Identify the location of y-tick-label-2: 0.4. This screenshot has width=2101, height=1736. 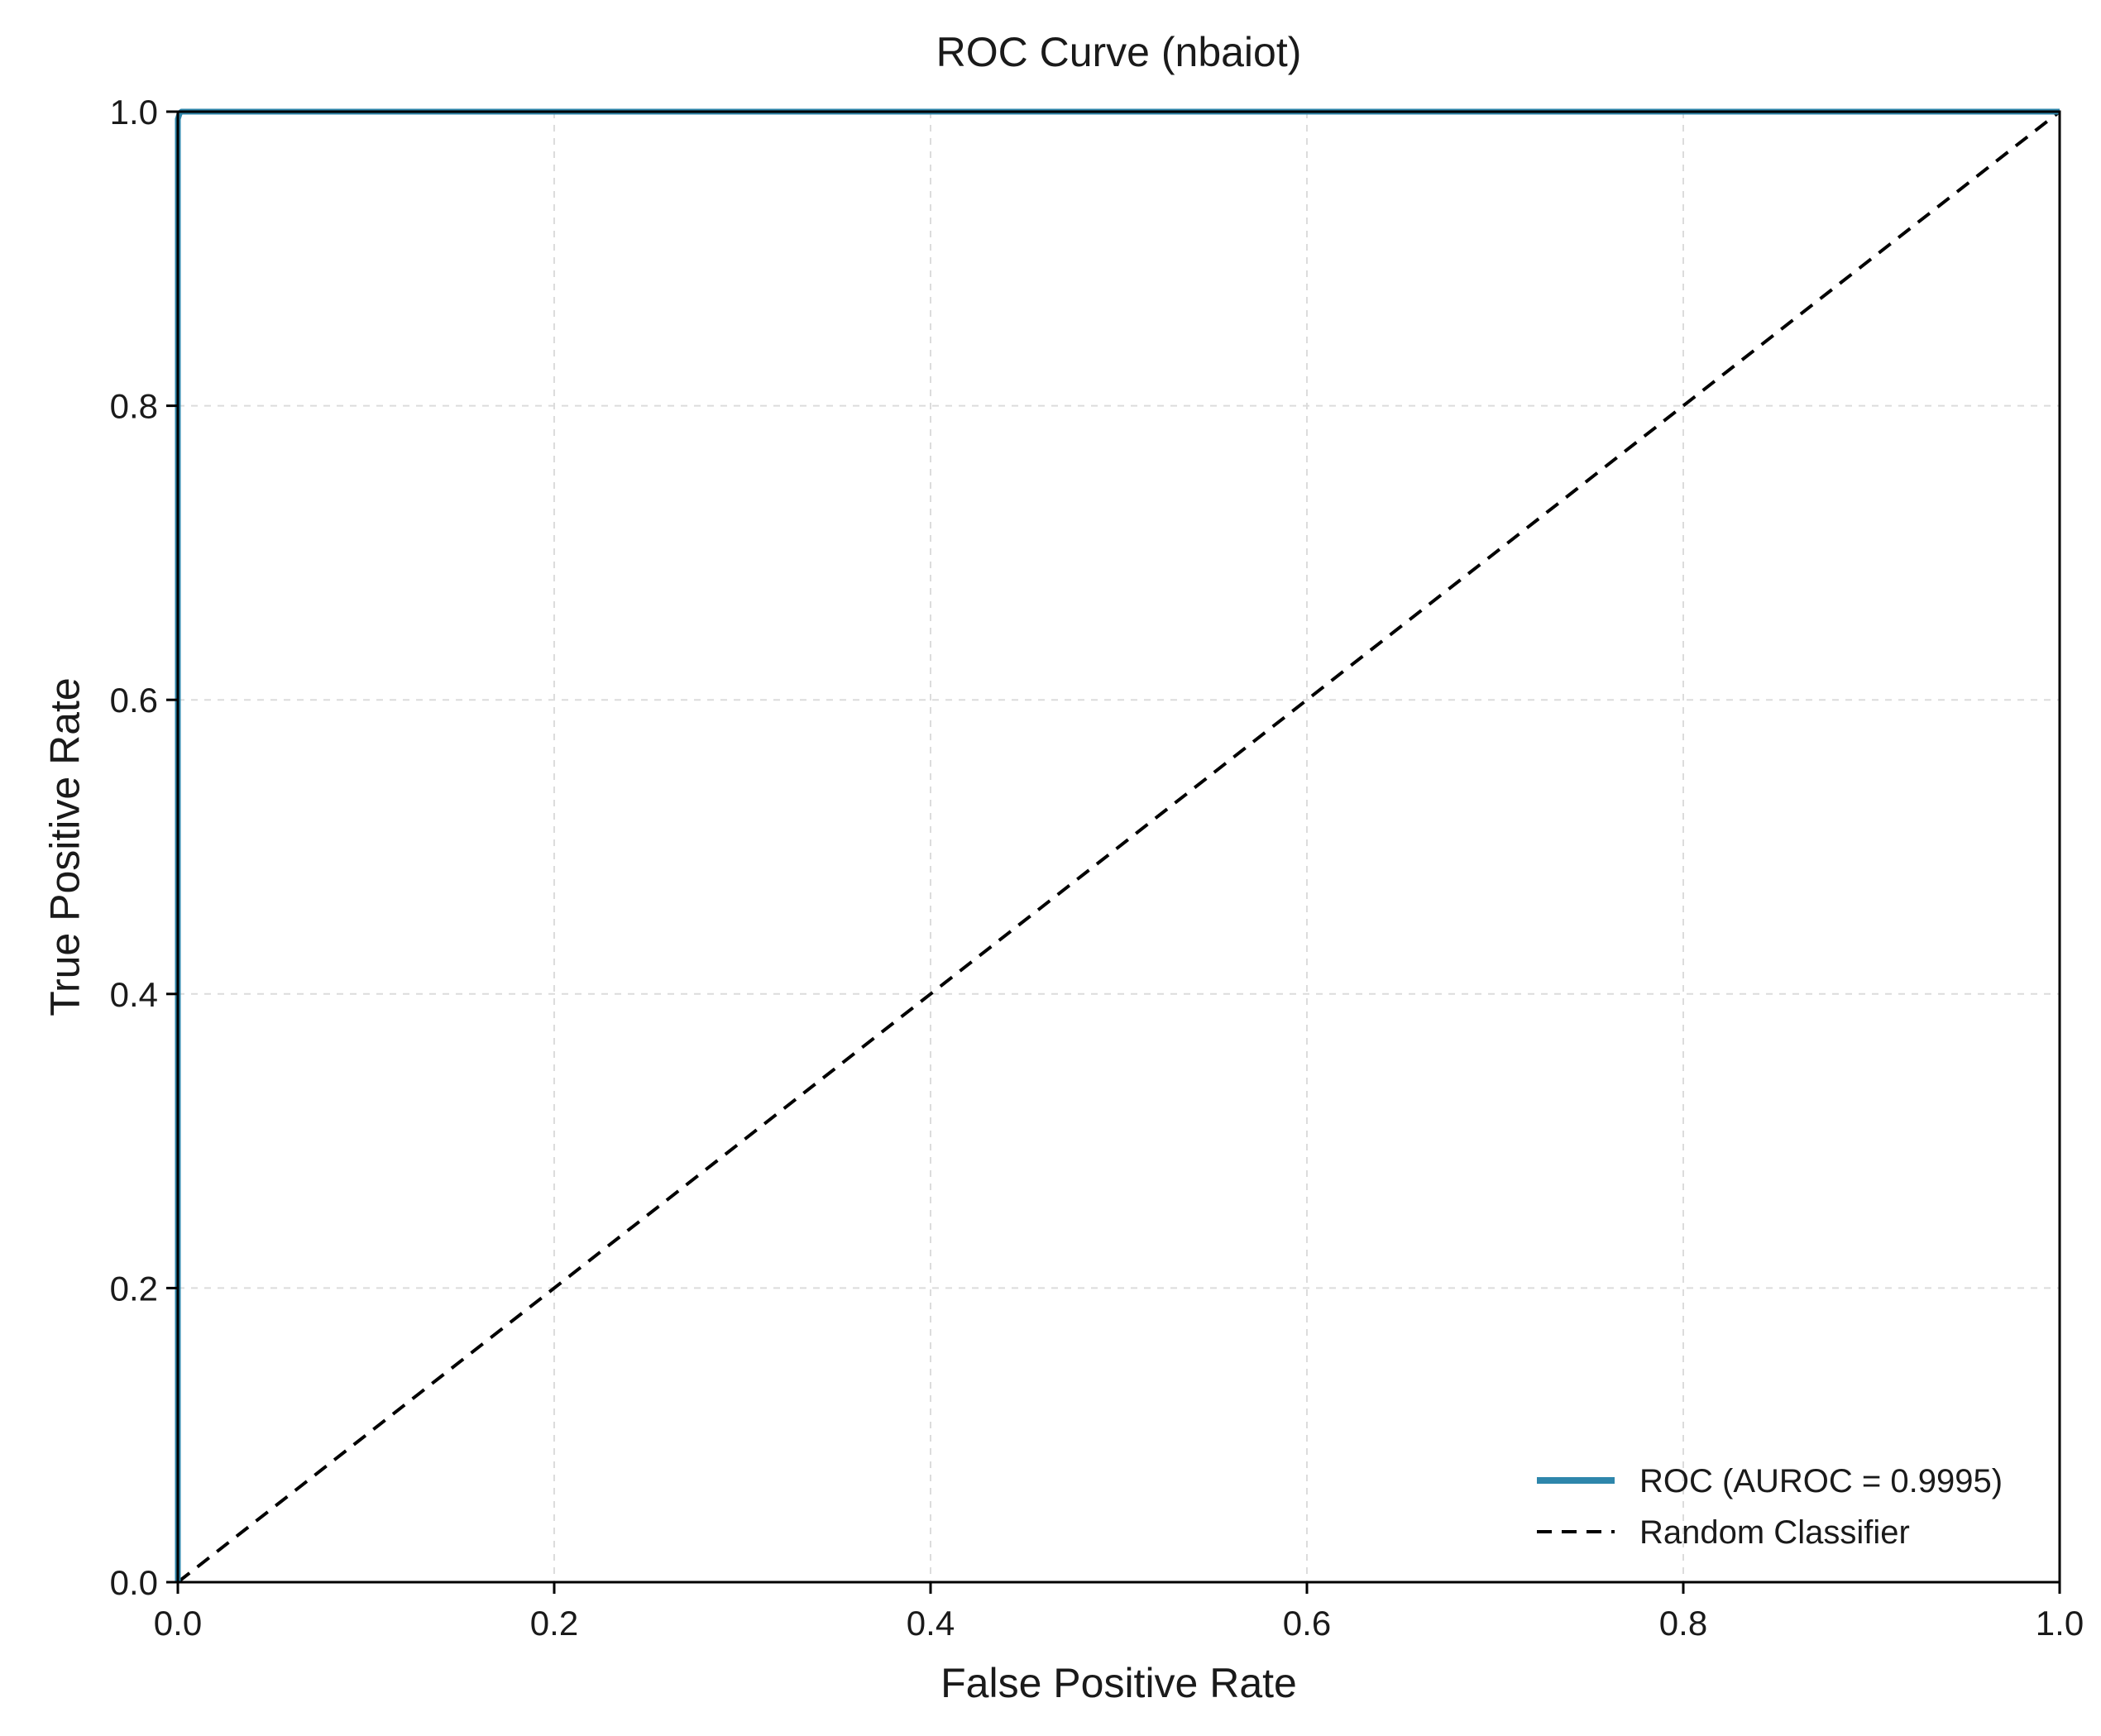
(134, 994).